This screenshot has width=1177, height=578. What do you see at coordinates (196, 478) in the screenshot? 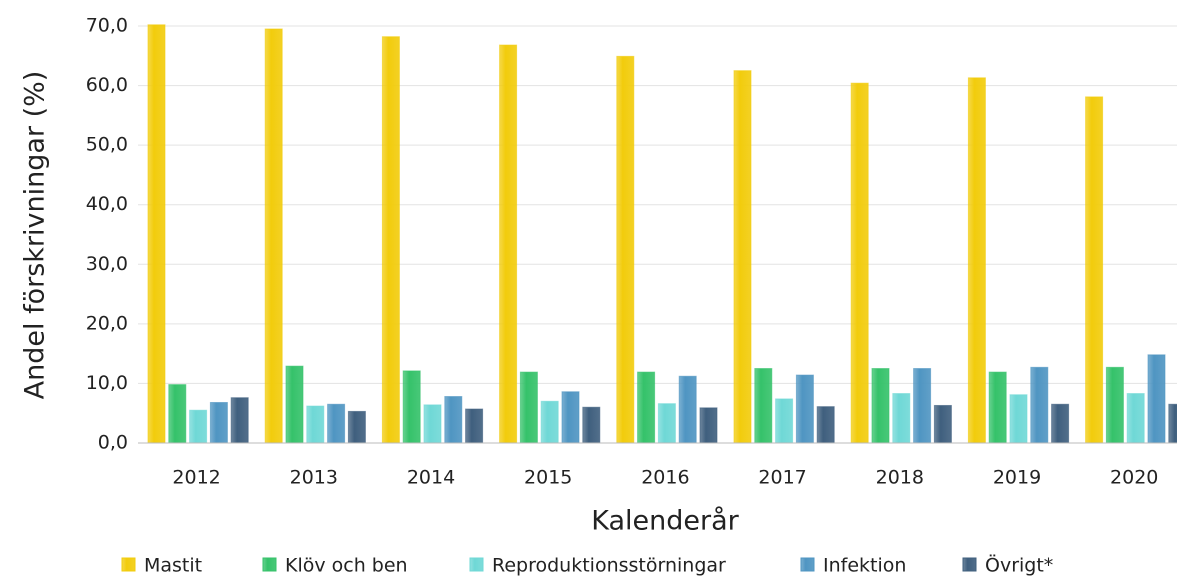
I see `x-tick-label: 2012` at bounding box center [196, 478].